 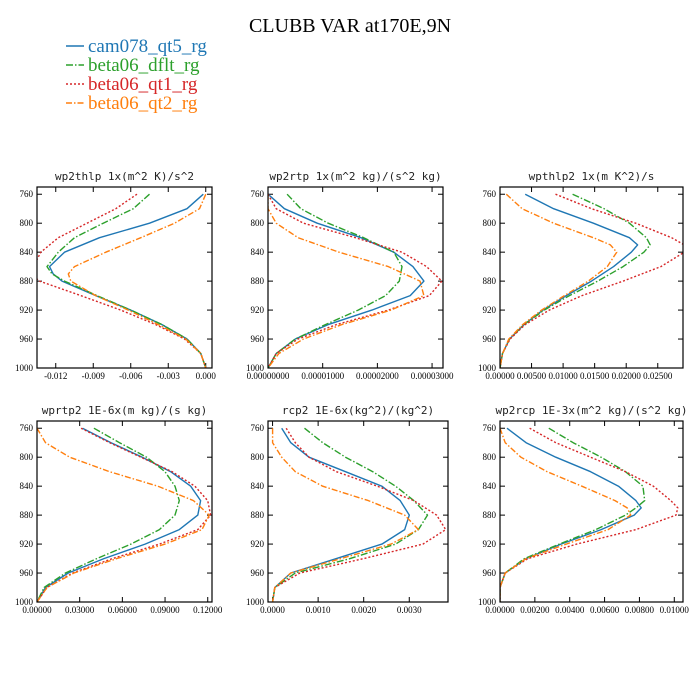 What do you see at coordinates (147, 46) in the screenshot?
I see `legend-label: cam078_qt5_rg` at bounding box center [147, 46].